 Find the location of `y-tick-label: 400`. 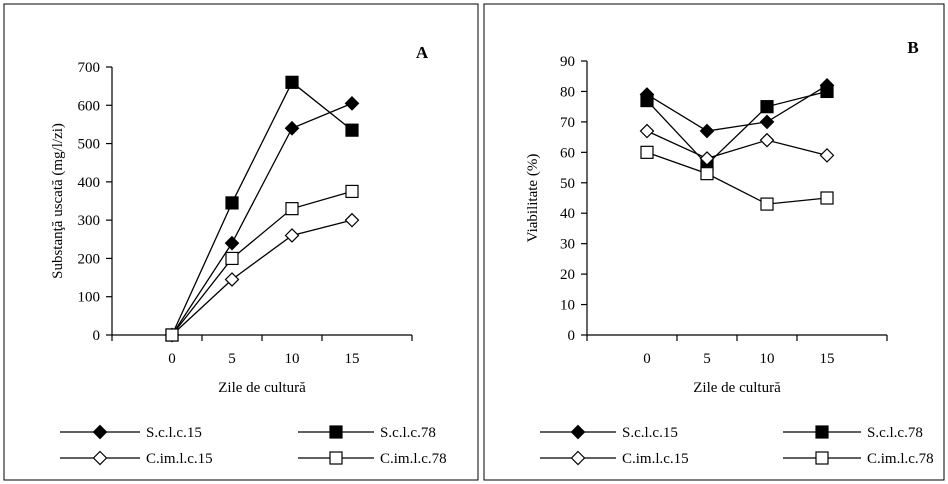

y-tick-label: 400 is located at coordinates (89, 183).